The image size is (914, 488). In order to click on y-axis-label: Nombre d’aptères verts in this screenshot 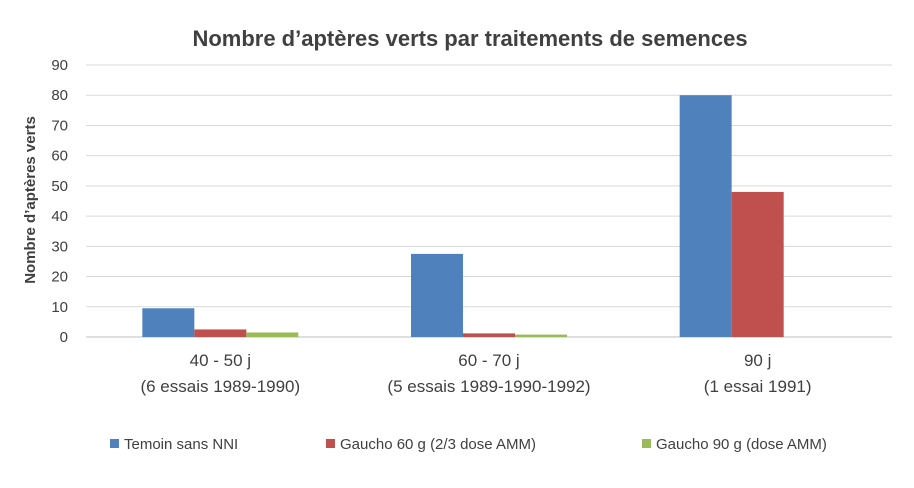, I will do `click(30, 200)`.